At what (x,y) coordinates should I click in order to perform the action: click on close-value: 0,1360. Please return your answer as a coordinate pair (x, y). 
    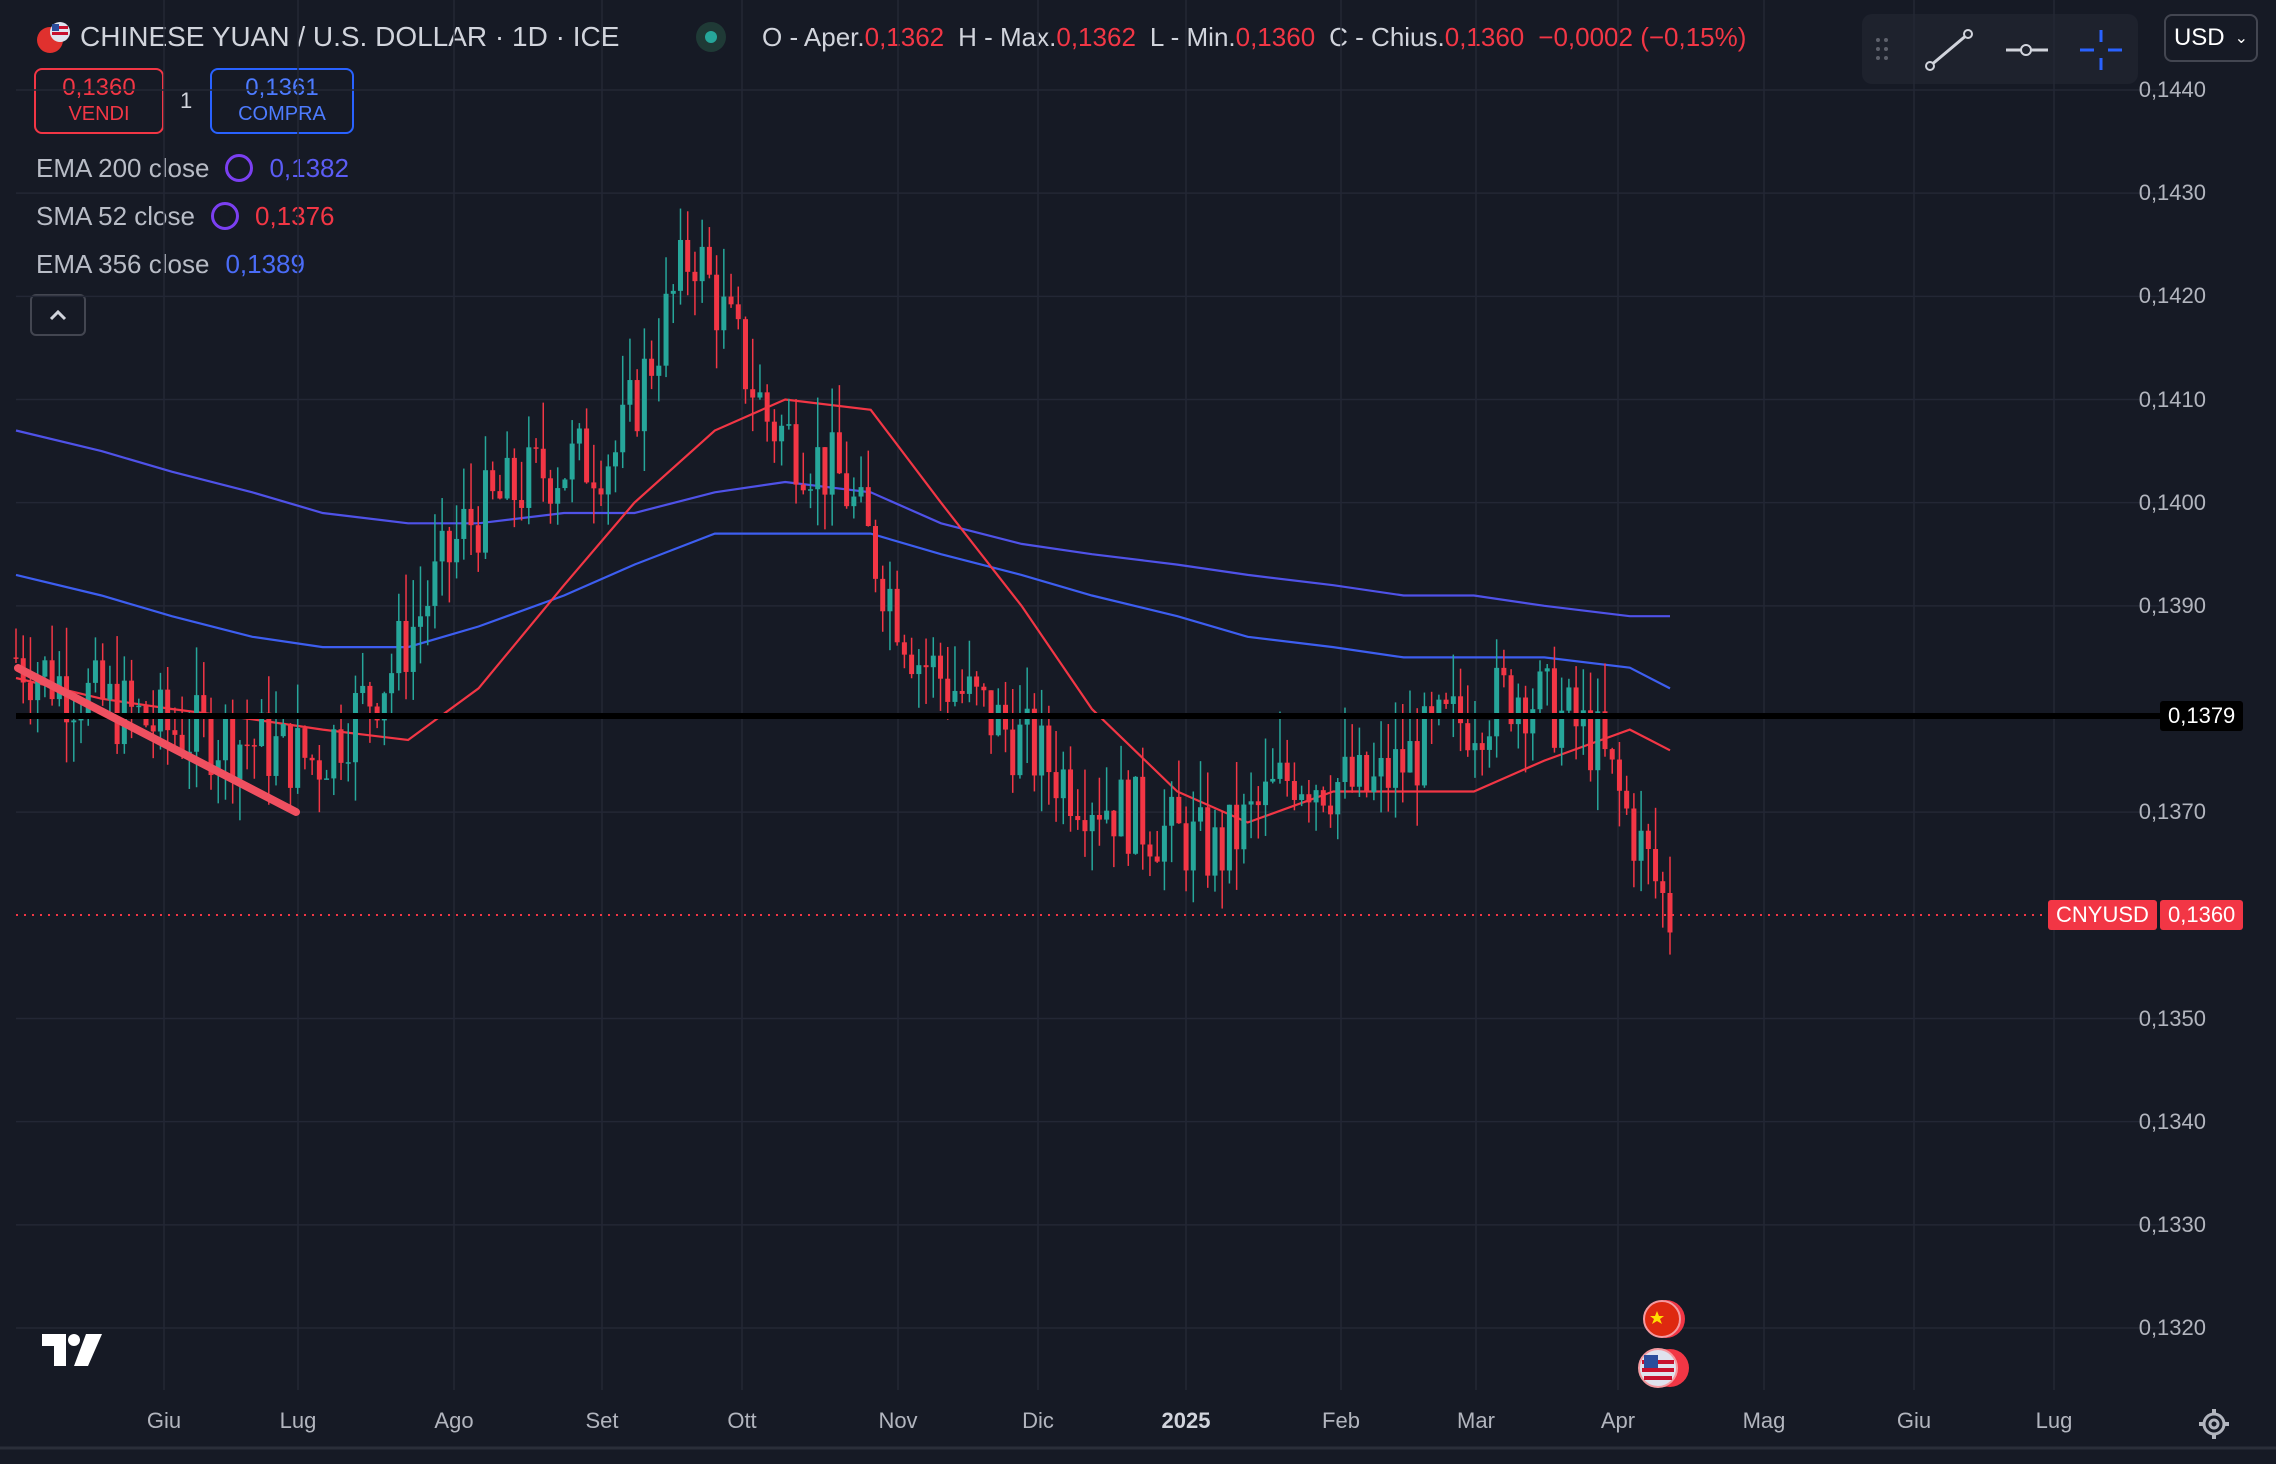
    Looking at the image, I should click on (1484, 36).